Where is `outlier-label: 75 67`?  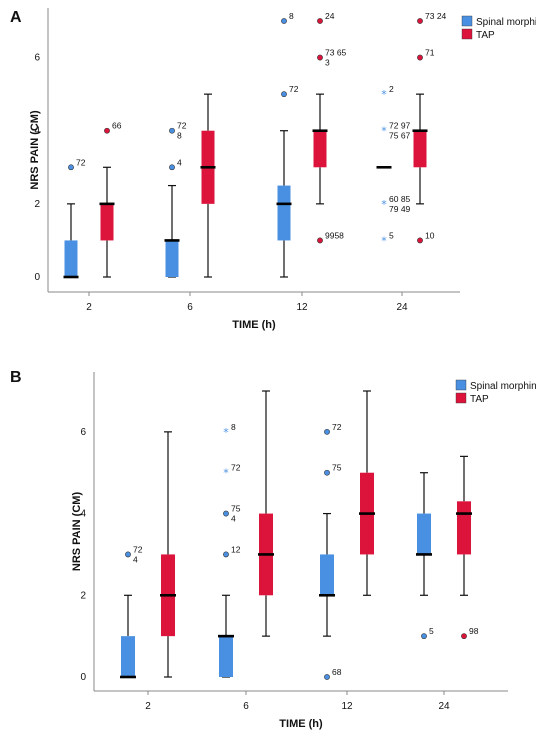
outlier-label: 75 67 is located at coordinates (400, 136).